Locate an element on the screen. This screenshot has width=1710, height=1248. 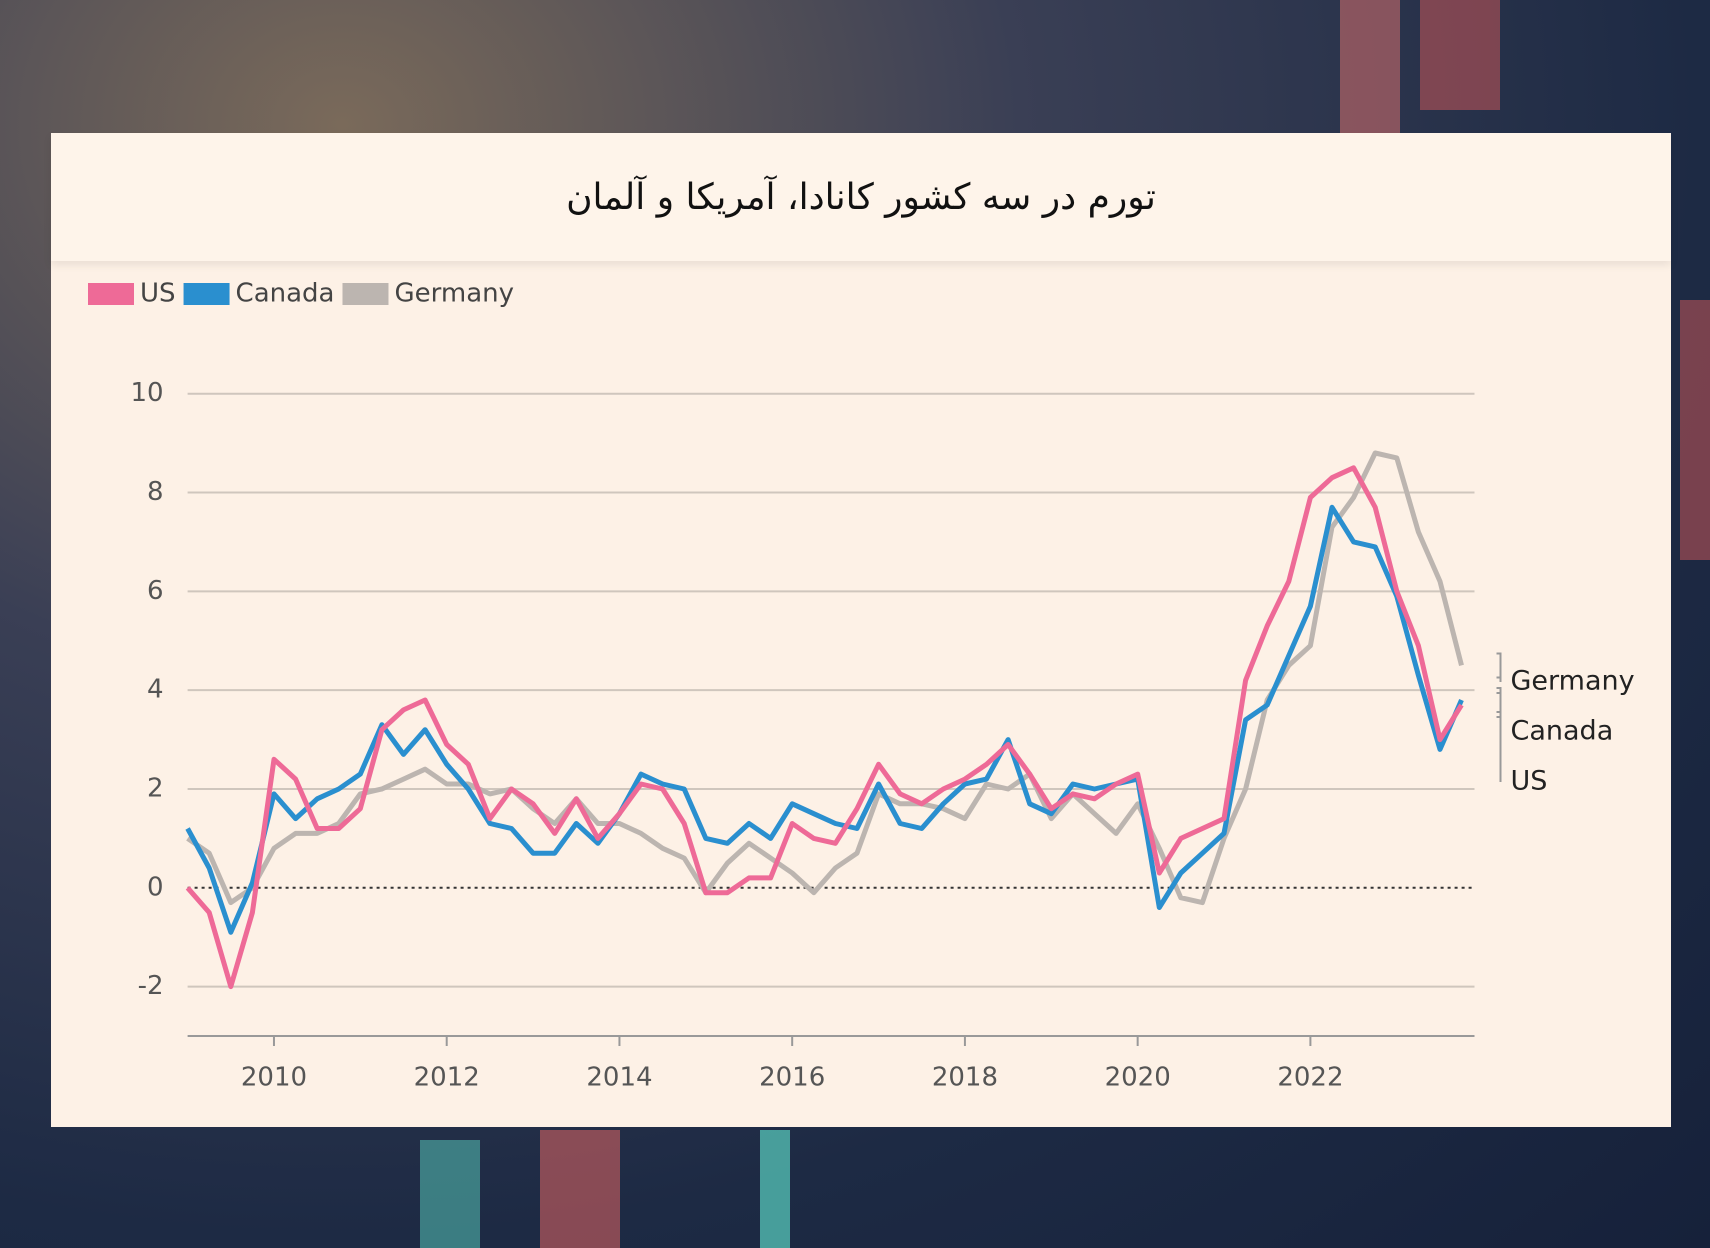
header is located at coordinates (861, 197).